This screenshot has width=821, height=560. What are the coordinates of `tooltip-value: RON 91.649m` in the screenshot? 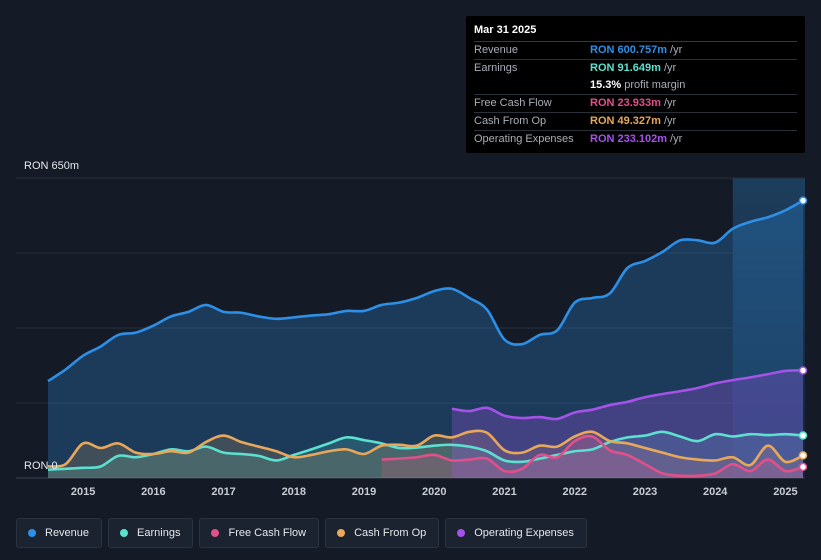 It's located at (625, 68).